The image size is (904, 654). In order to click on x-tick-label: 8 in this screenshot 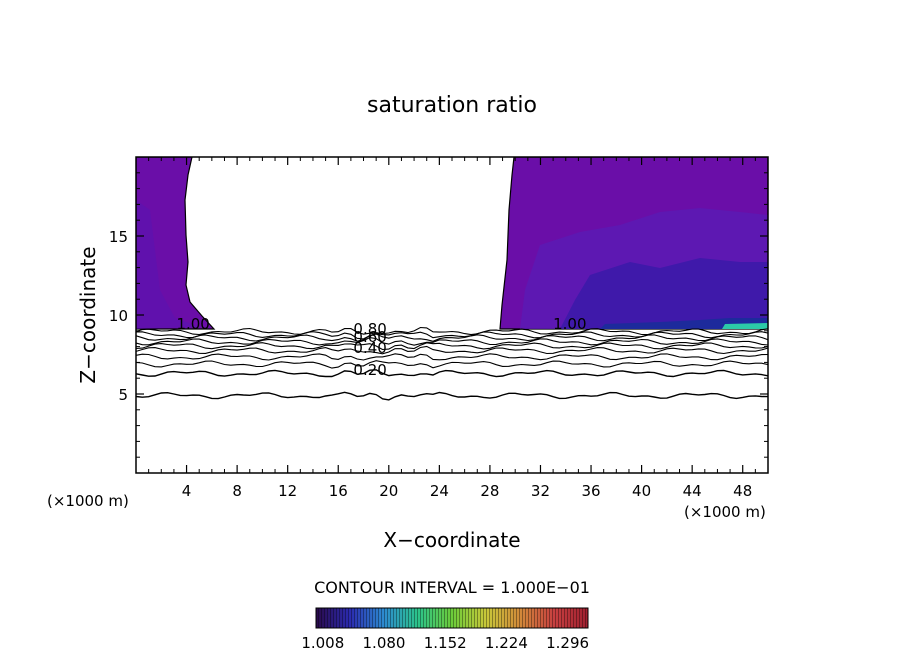, I will do `click(237, 491)`.